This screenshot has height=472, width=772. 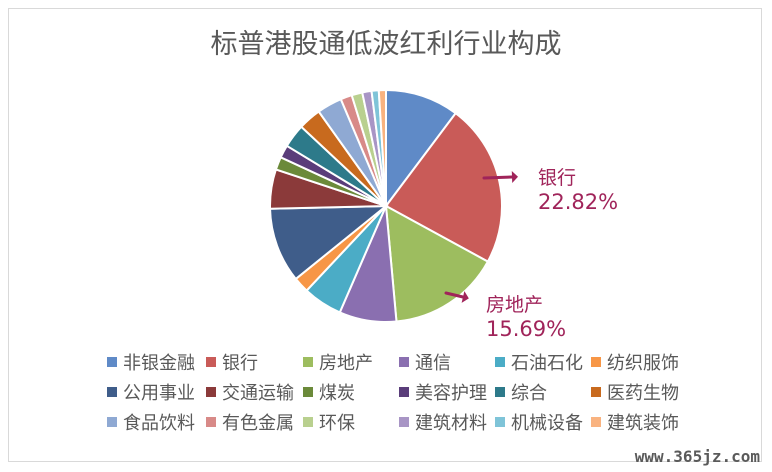 I want to click on legend-item-15: 建筑材料, so click(x=447, y=422).